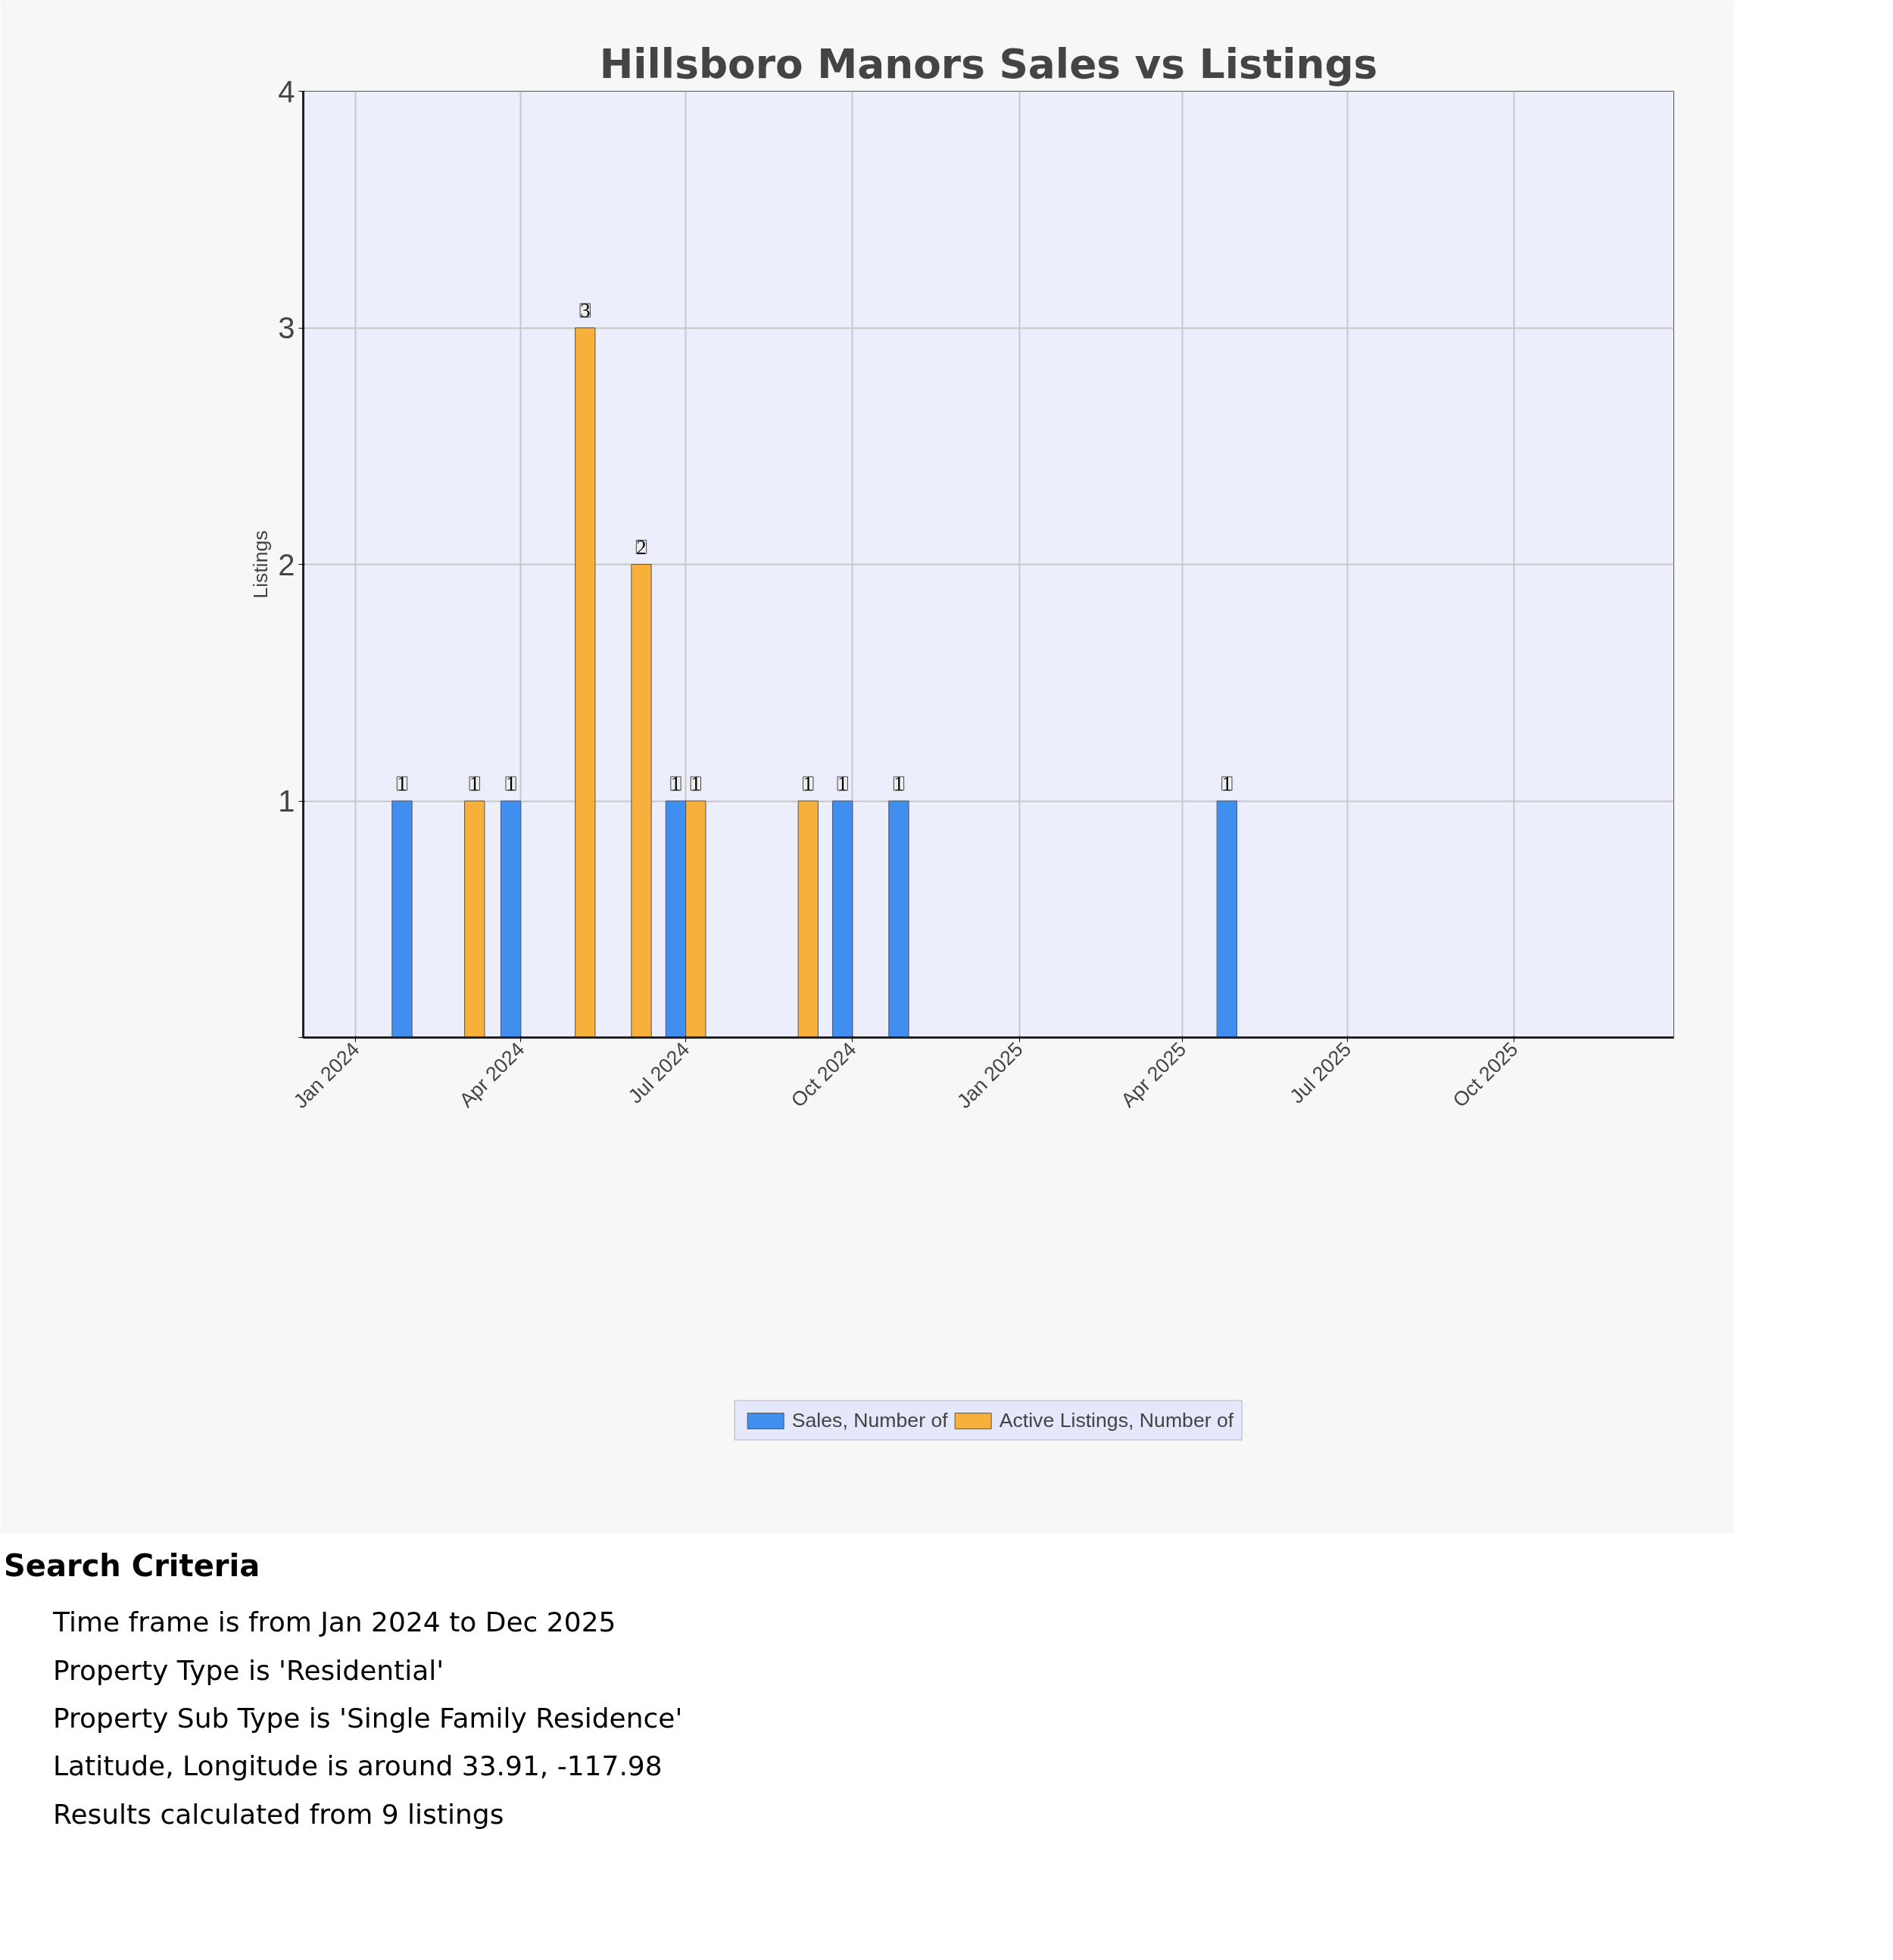 The image size is (1893, 1960). I want to click on chart-title: Hillsboro Manors Sales vs Listings, so click(988, 63).